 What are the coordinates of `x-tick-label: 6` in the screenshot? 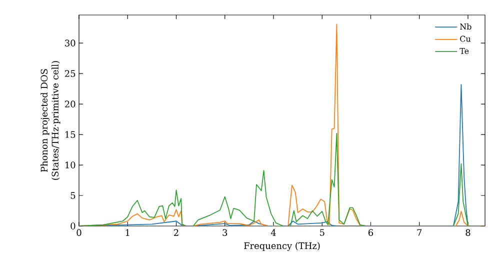 It's located at (371, 232).